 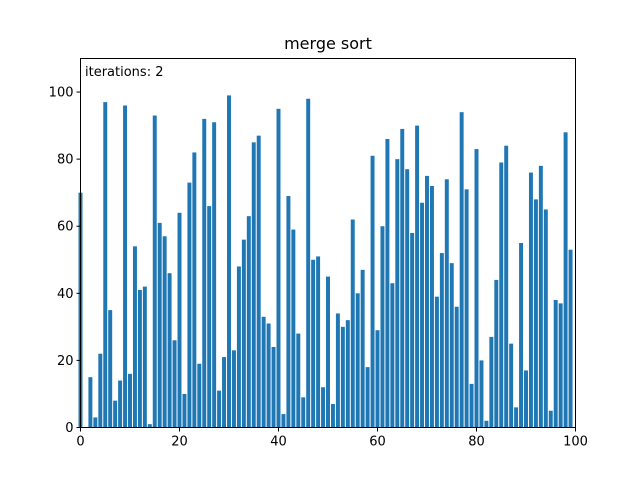 I want to click on x-tick-label-5: 100, so click(x=575, y=442).